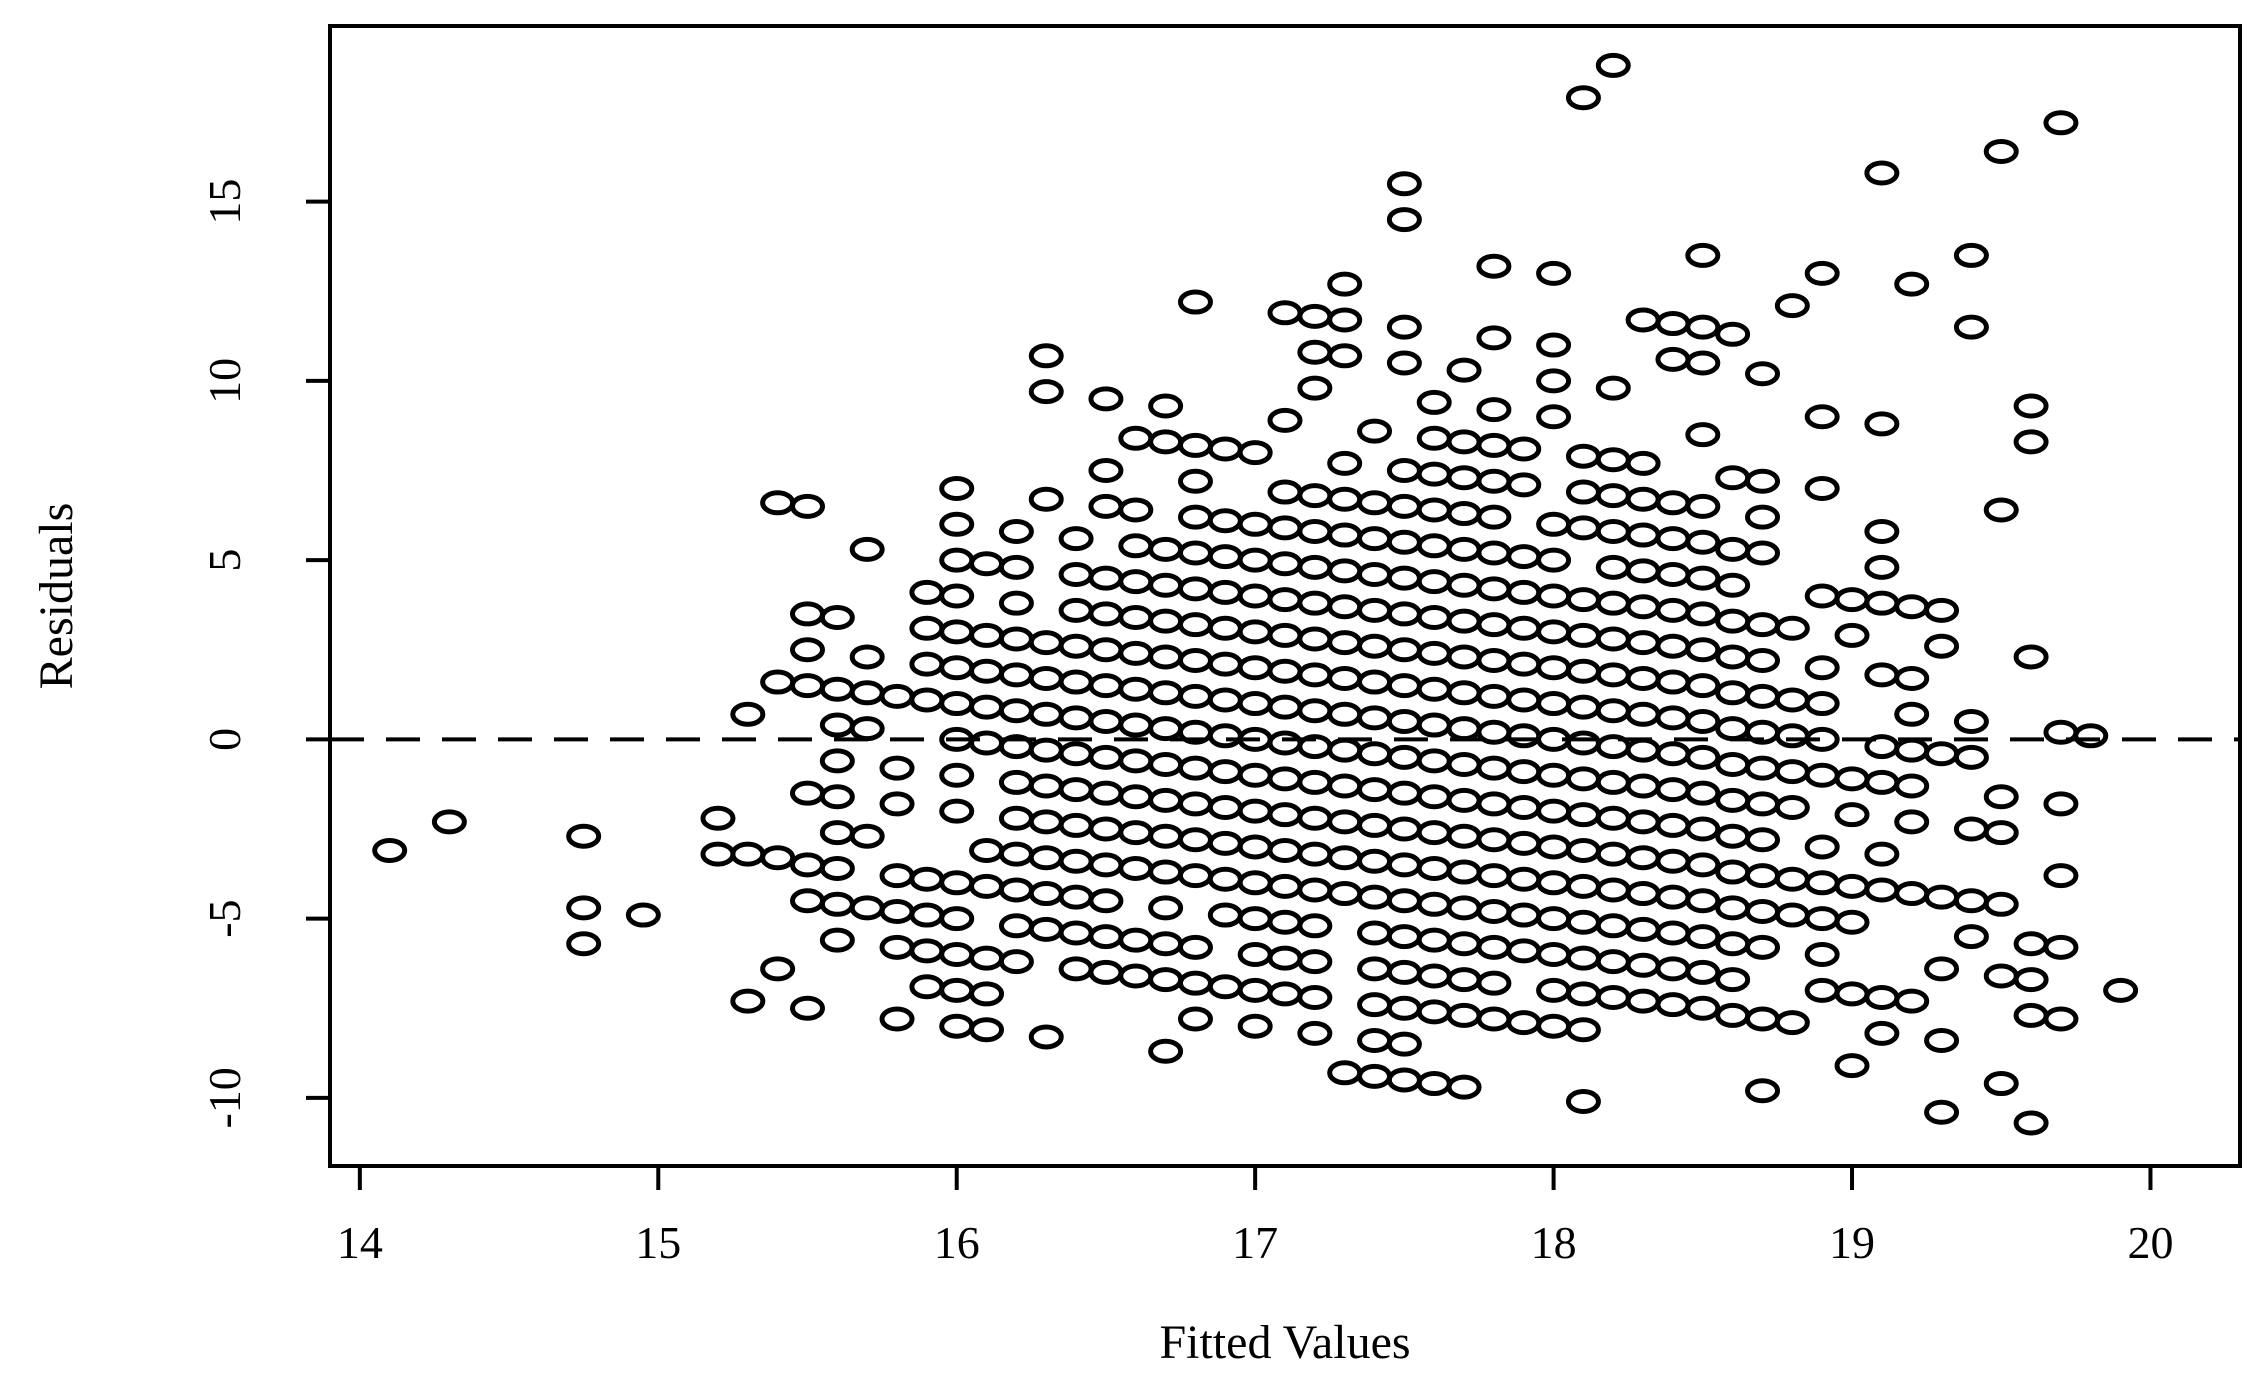  Describe the element at coordinates (1554, 1242) in the screenshot. I see `x-tick-label: 18` at that location.